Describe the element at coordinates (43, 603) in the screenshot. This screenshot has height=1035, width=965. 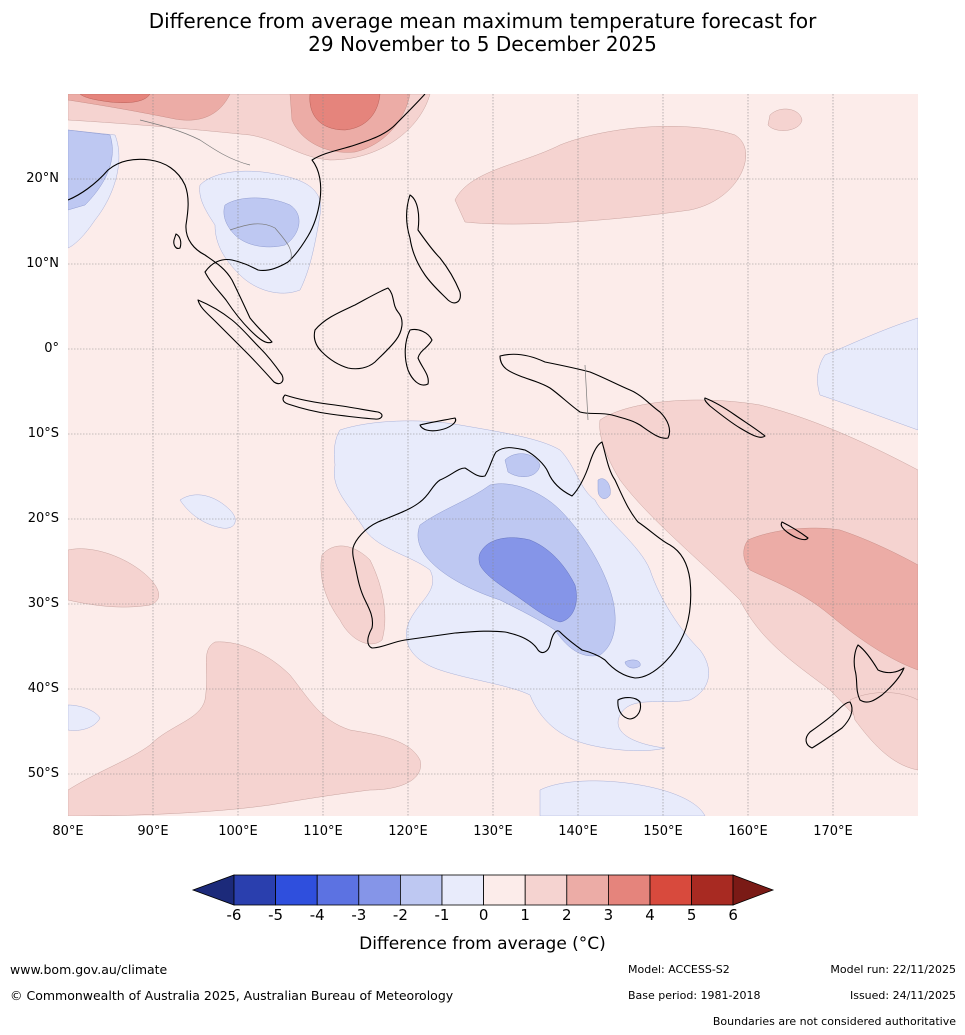
I see `lat-label: 30°S` at that location.